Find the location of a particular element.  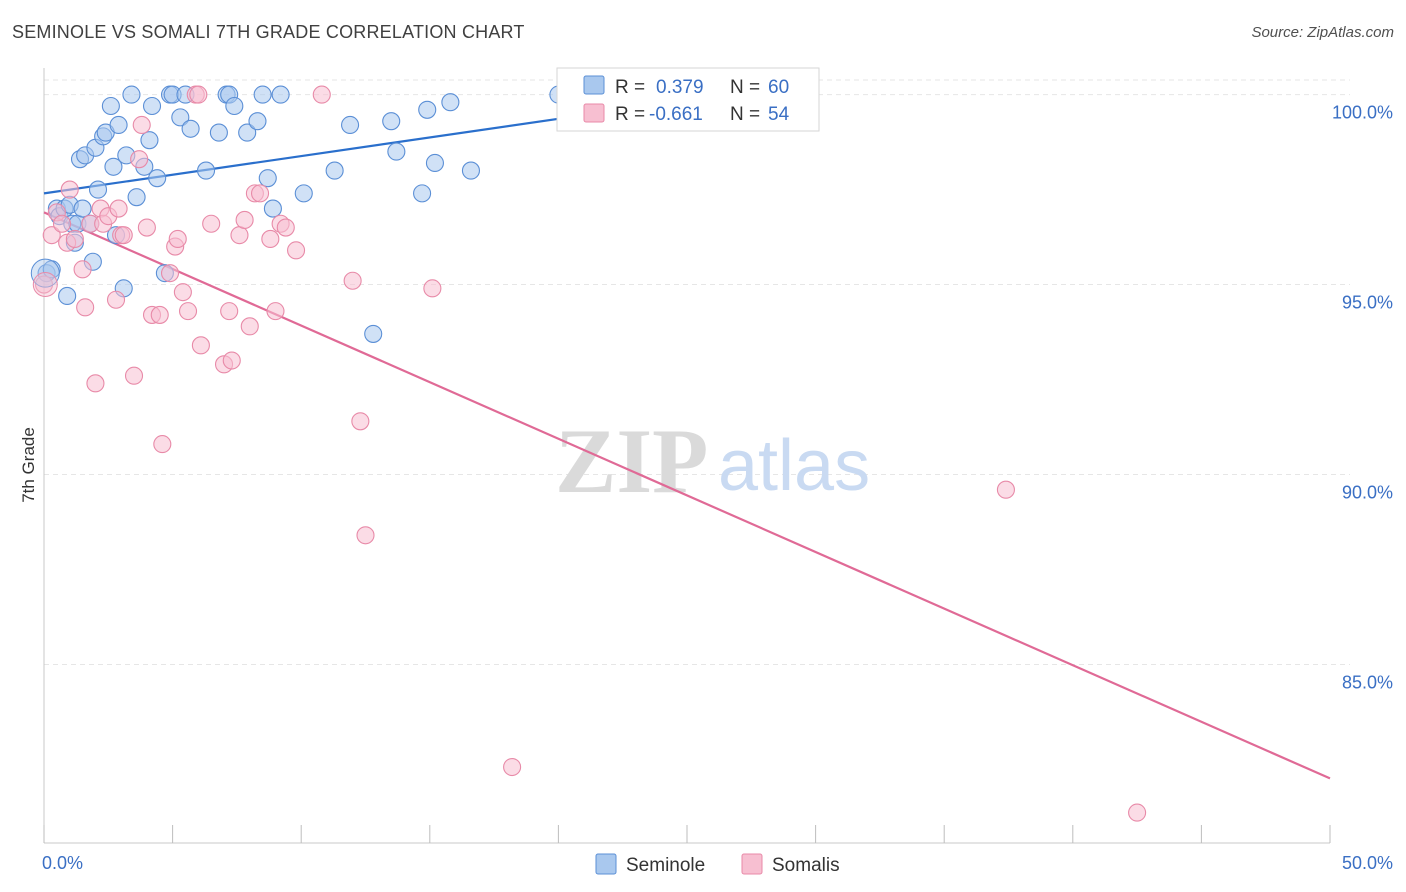

stats-n-label-seminole: N = is located at coordinates (745, 87).